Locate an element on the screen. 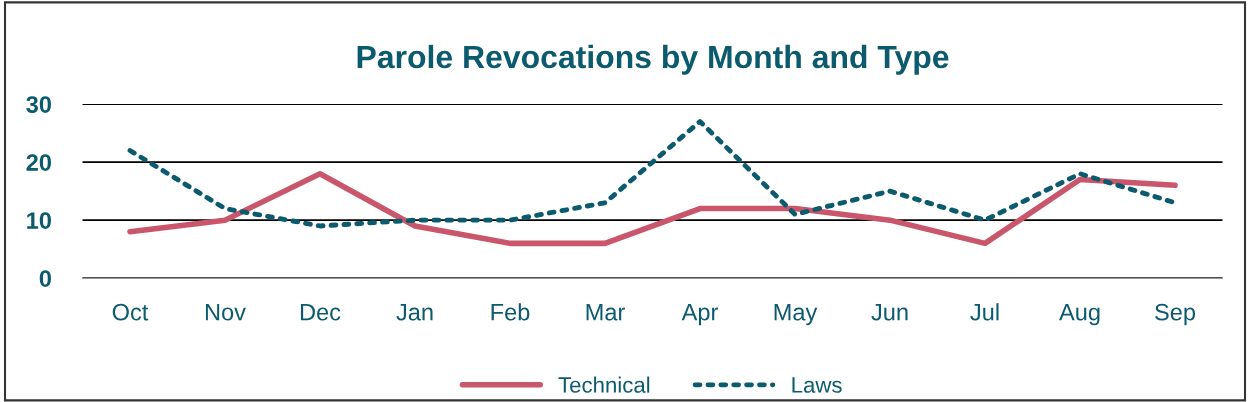  x-tick-label: Jan is located at coordinates (414, 312).